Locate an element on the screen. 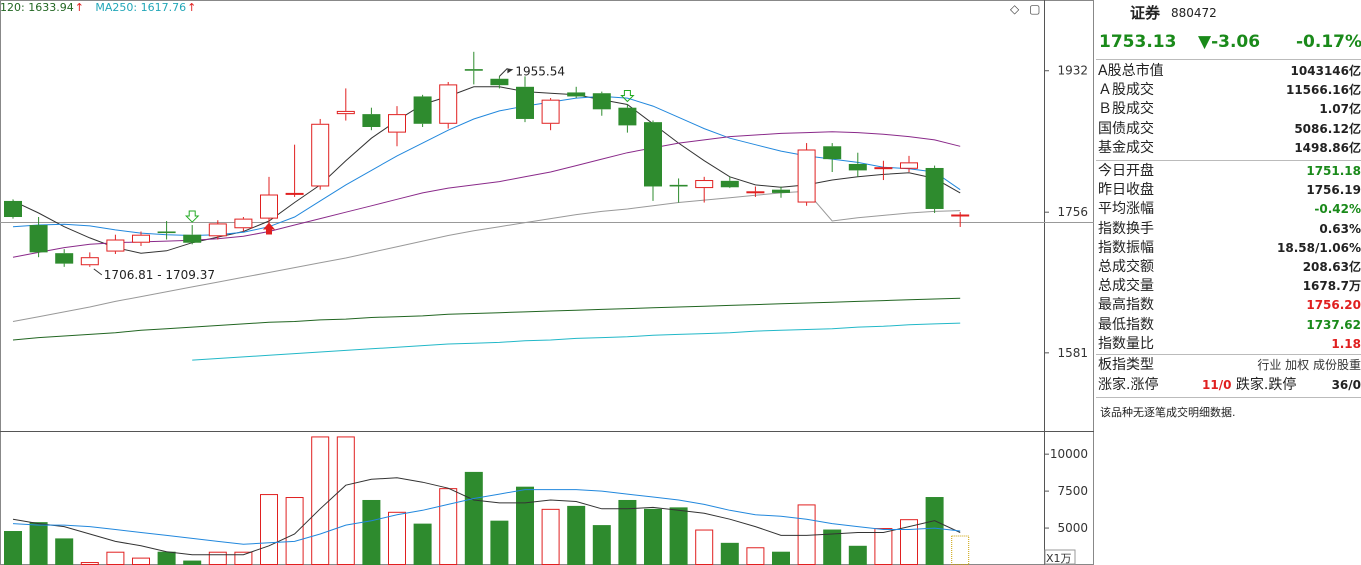  stat-label: A股总市值 is located at coordinates (1131, 71).